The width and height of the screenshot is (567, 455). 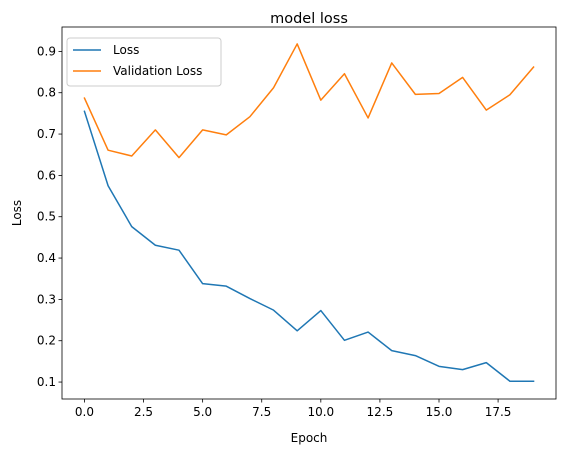 I want to click on y-tick-label: 0.3, so click(x=46, y=299).